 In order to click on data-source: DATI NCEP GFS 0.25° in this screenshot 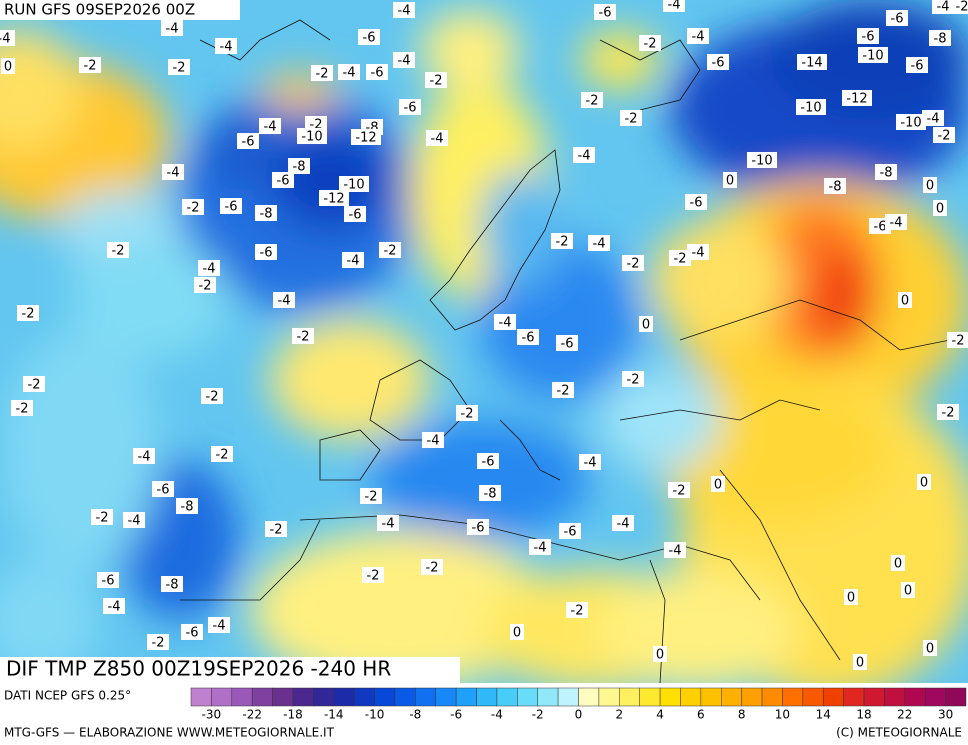, I will do `click(67, 696)`.